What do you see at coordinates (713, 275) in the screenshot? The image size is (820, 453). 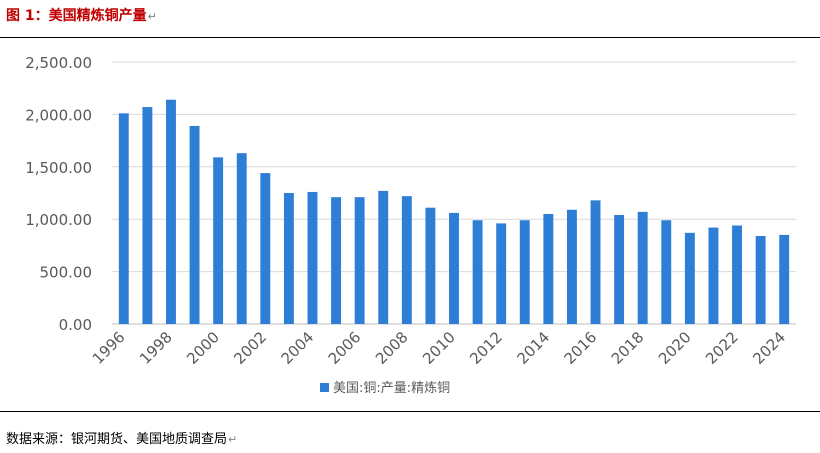 I see `bar-2021` at bounding box center [713, 275].